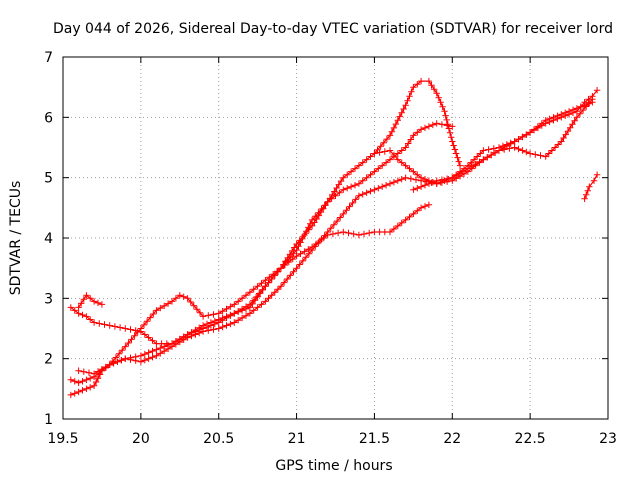  I want to click on y-tick-label: 5, so click(48, 179).